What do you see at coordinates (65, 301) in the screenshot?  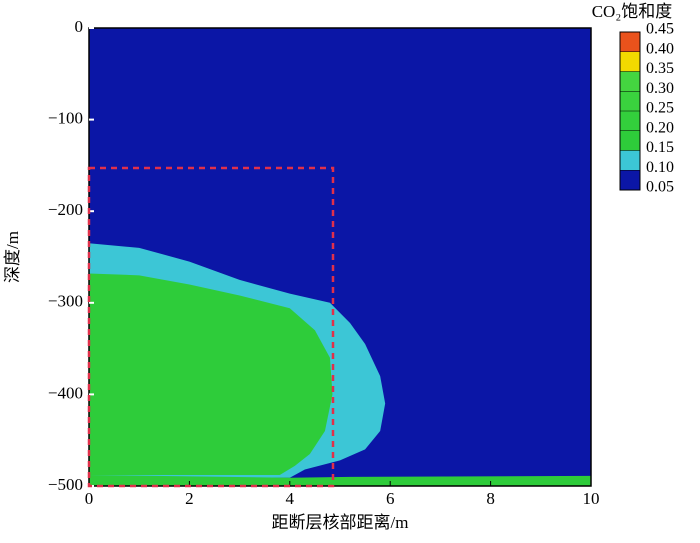 I see `y-tick-label: −300` at bounding box center [65, 301].